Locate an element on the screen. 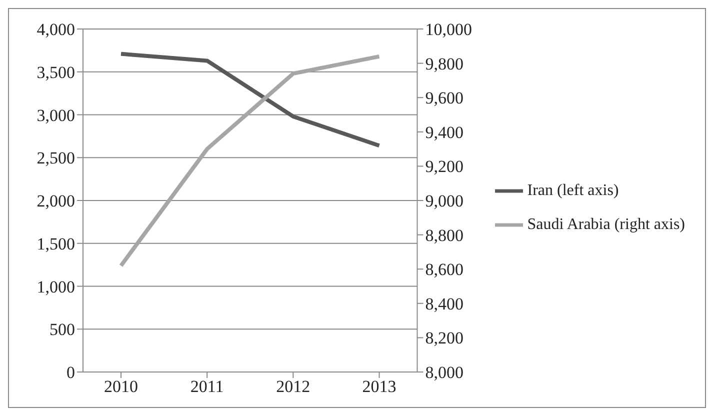 Image resolution: width=714 pixels, height=416 pixels. x-tick-label: 2013 is located at coordinates (379, 386).